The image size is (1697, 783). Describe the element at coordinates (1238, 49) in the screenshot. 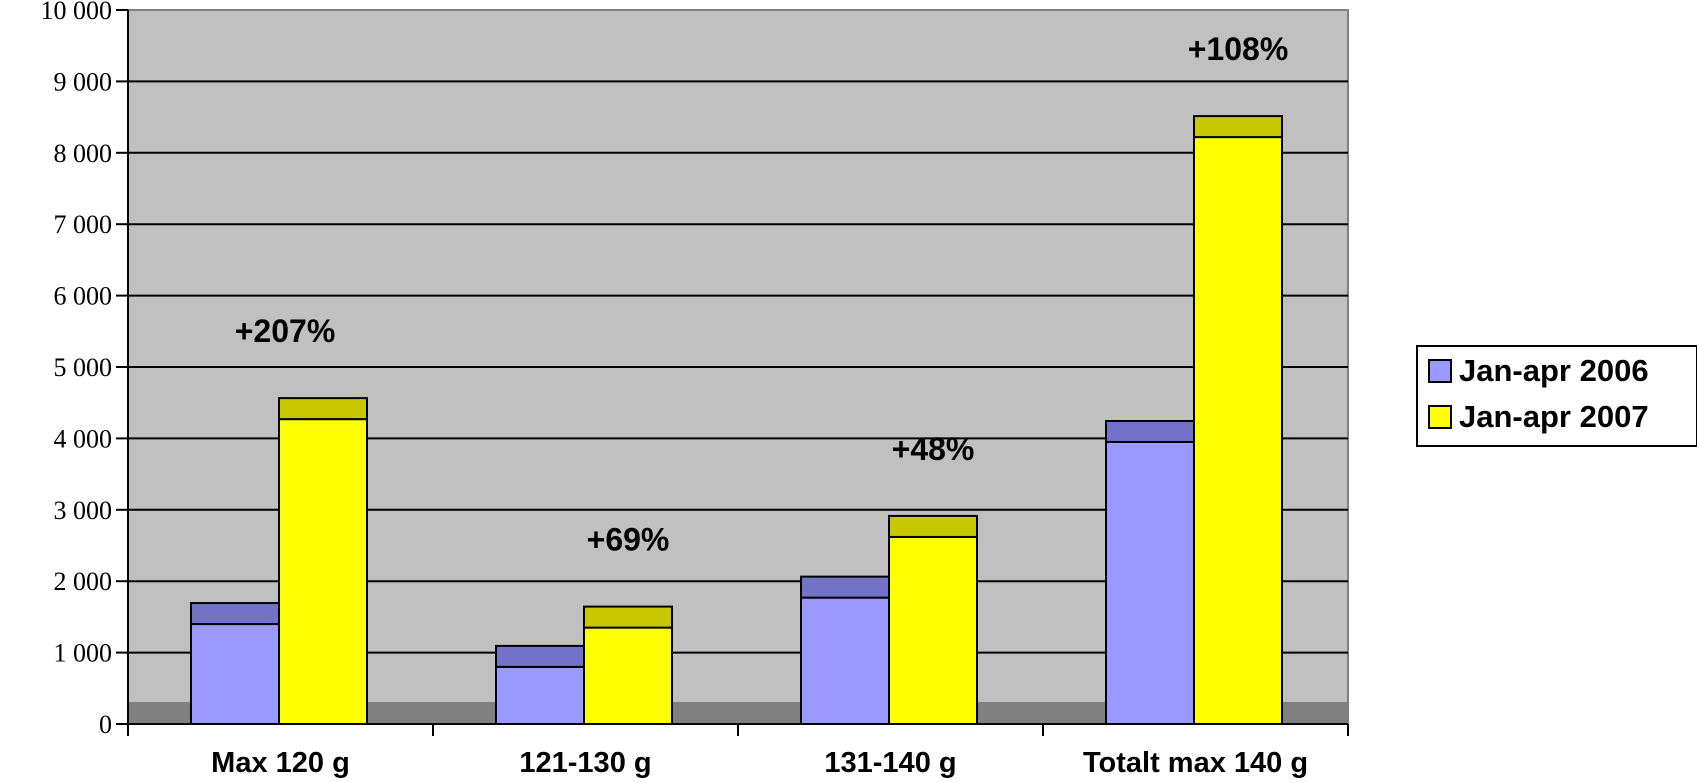

I see `growth-annotation: +108%` at that location.